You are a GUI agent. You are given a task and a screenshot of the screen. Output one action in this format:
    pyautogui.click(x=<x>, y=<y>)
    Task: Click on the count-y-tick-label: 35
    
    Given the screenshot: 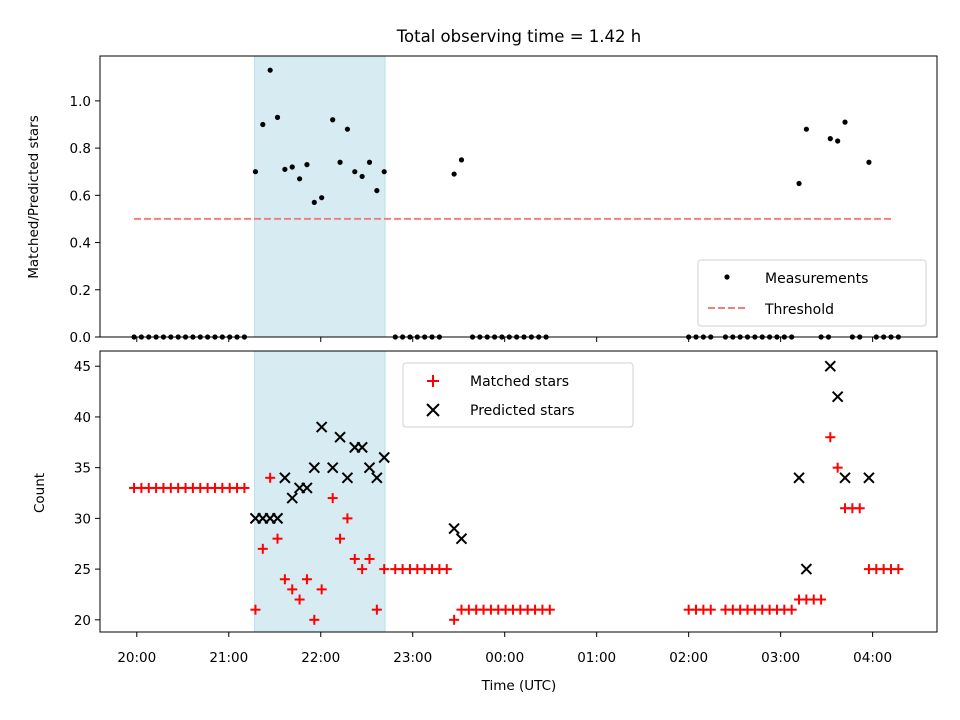 What is the action you would take?
    pyautogui.click(x=82, y=469)
    